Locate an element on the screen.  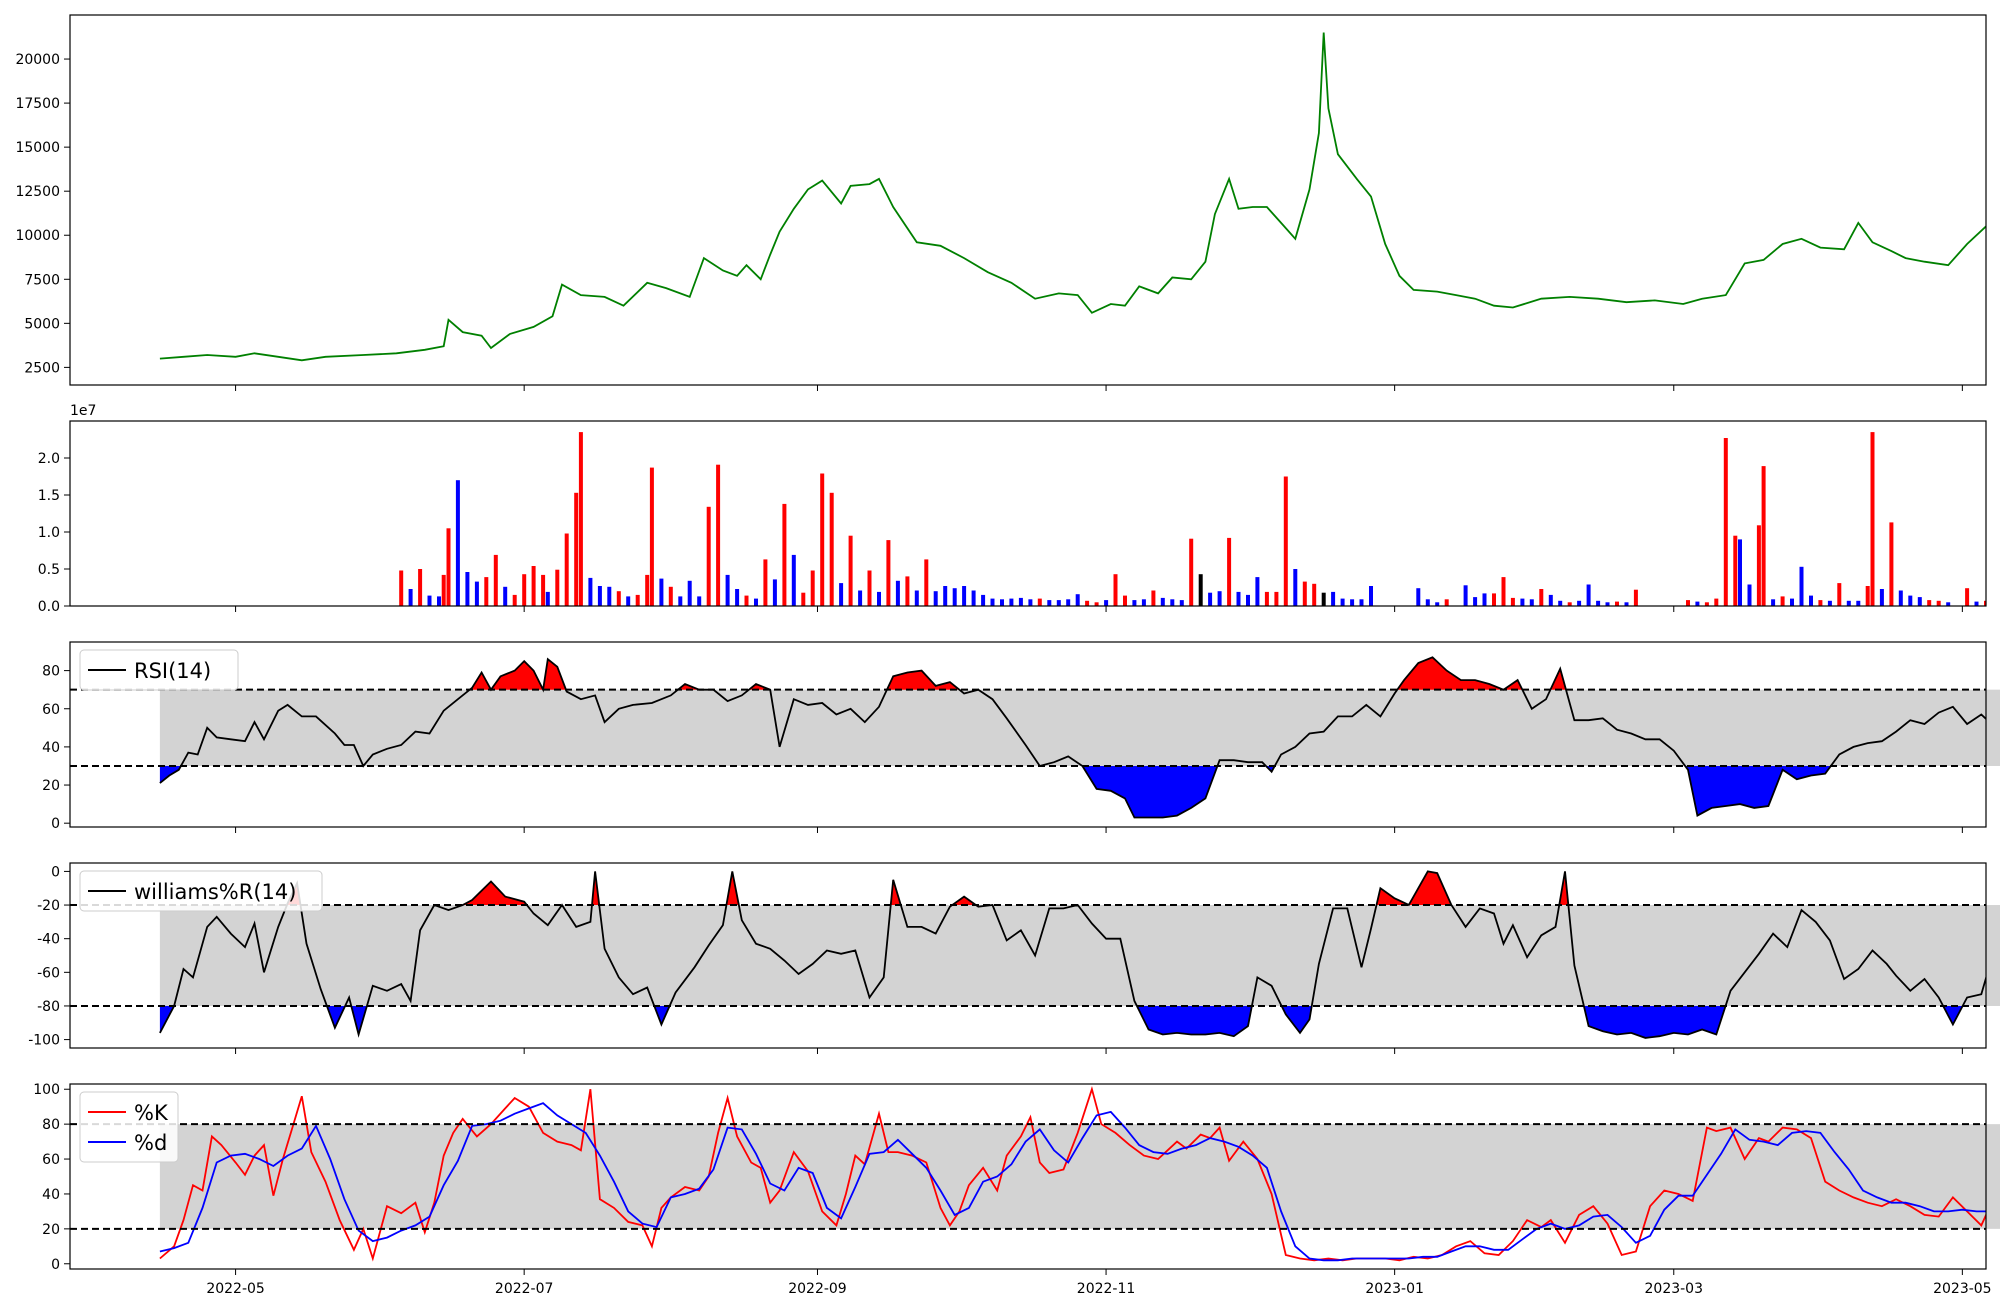
stochastic-neutral-band is located at coordinates (1079, 1176).